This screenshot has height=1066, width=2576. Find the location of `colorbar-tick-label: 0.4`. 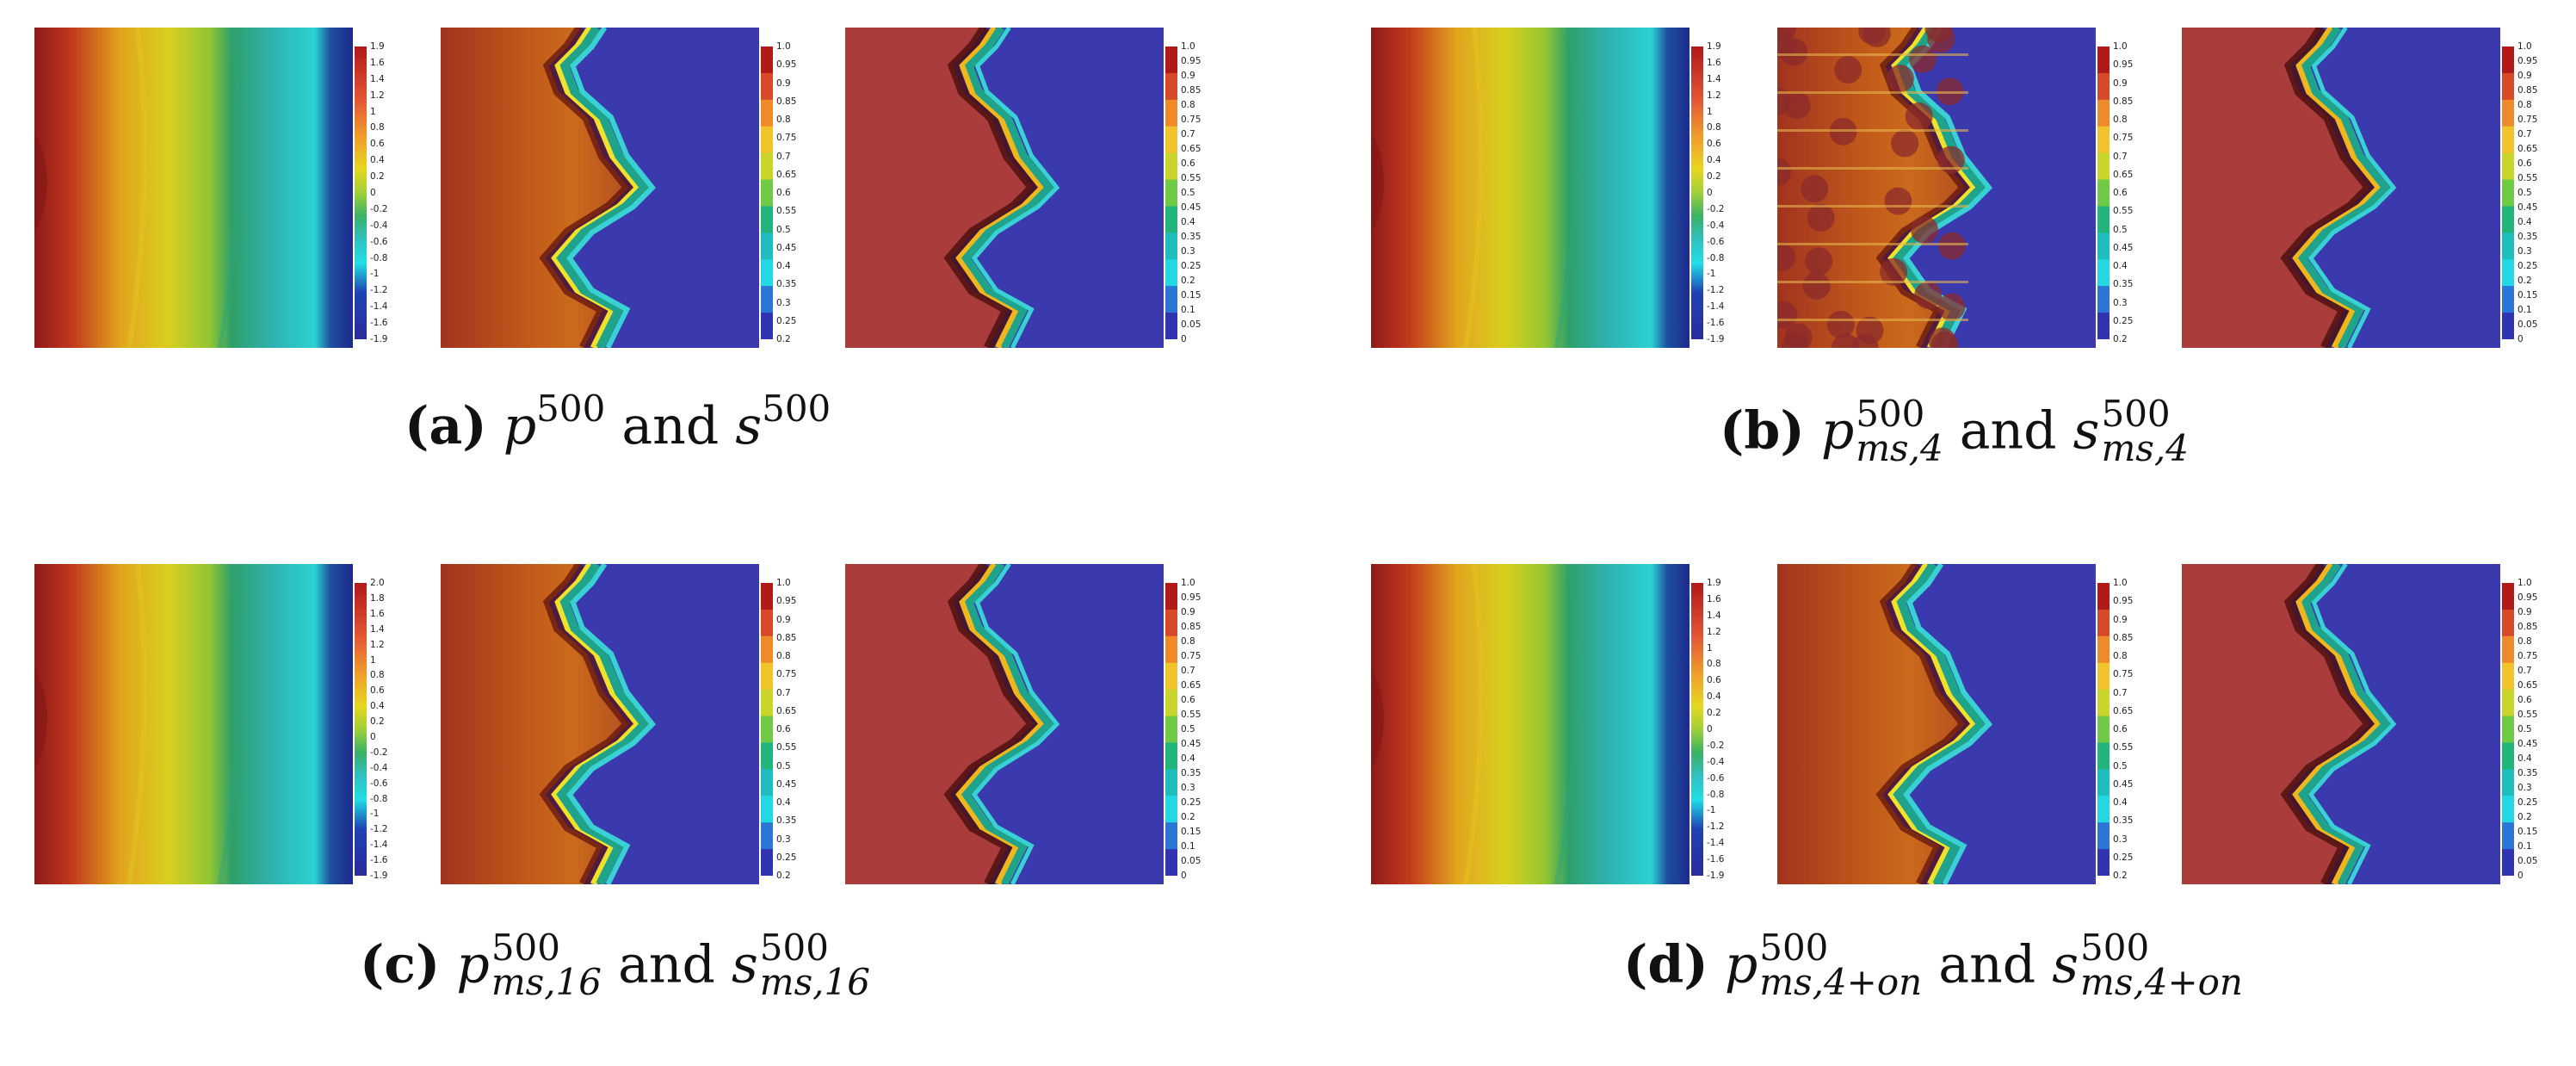

colorbar-tick-label: 0.4 is located at coordinates (2524, 758).